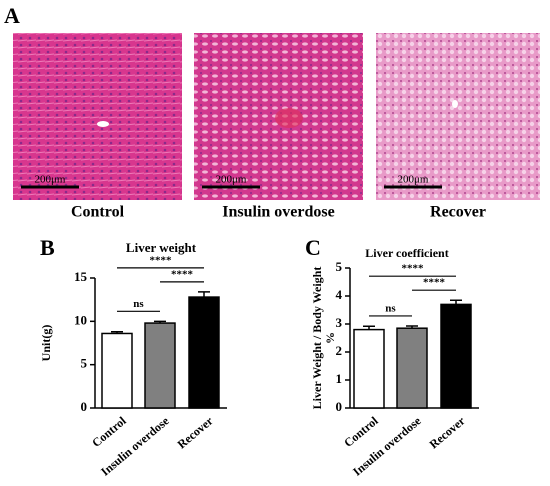 The width and height of the screenshot is (550, 486). I want to click on y-tick-label: 15, so click(81, 276).